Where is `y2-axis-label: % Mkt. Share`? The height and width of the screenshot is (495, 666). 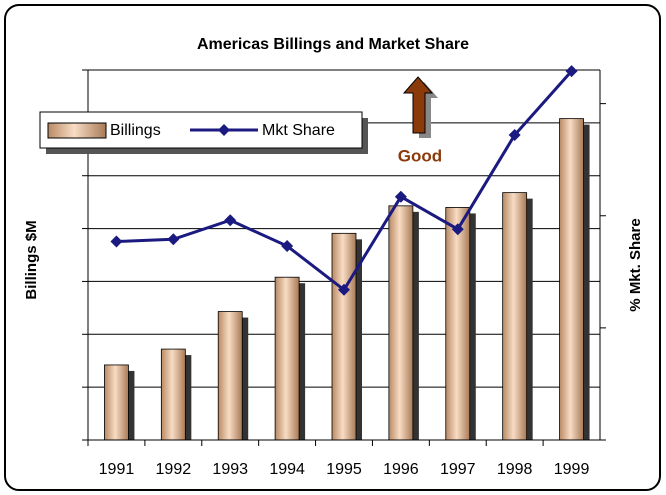 y2-axis-label: % Mkt. Share is located at coordinates (635, 264).